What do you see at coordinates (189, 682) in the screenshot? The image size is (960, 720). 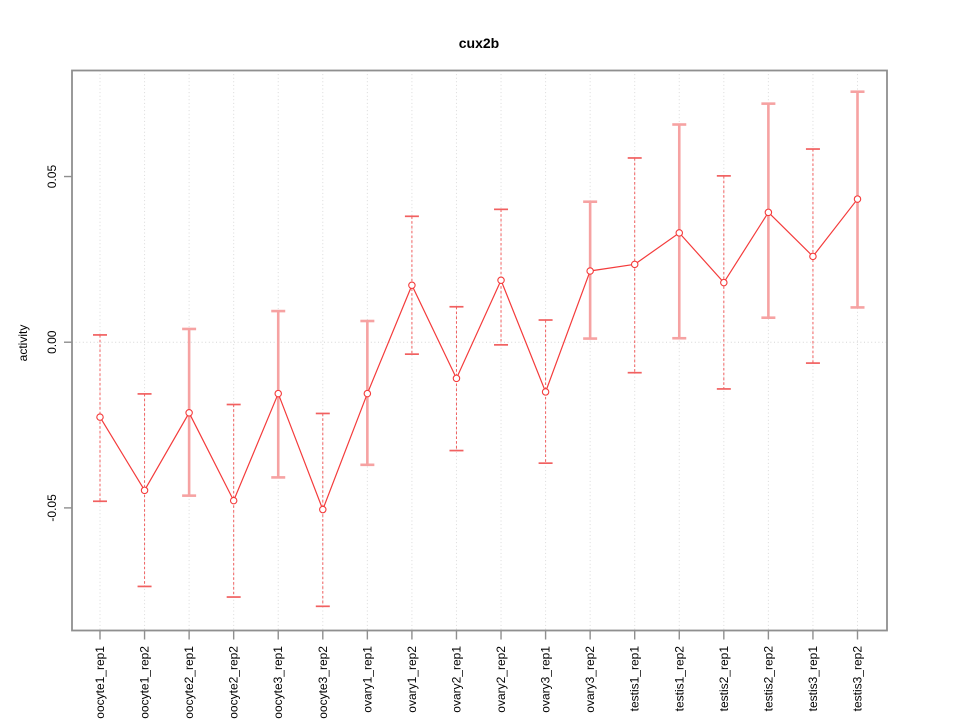 I see `x-tick-label: oocyte2_rep1` at bounding box center [189, 682].